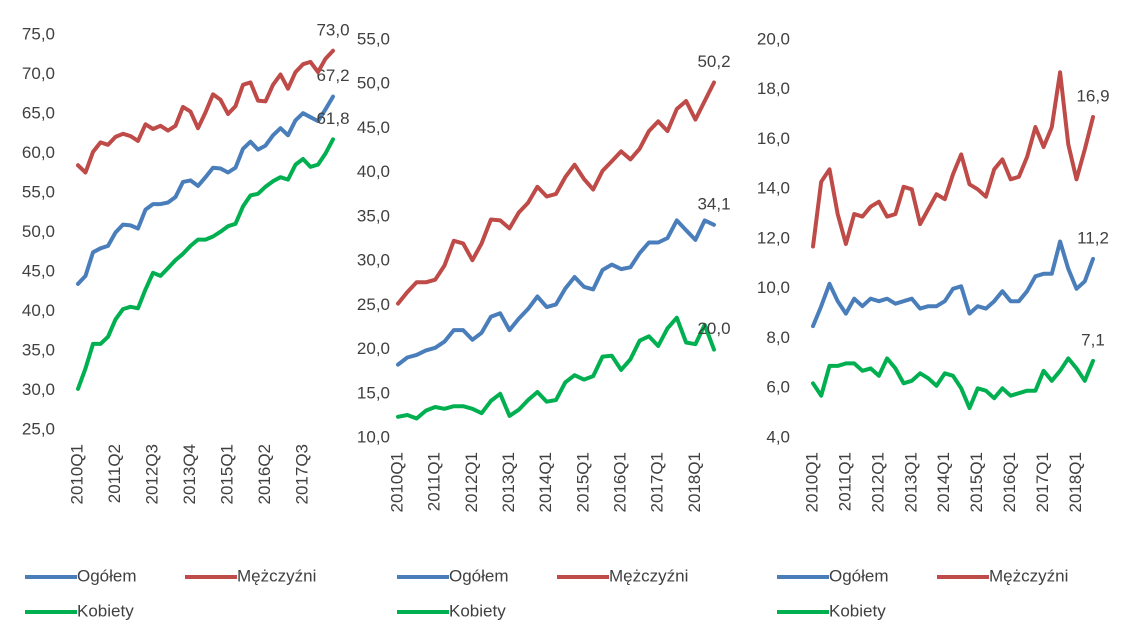 The height and width of the screenshot is (626, 1143). I want to click on y-tick-label: 75,0, so click(38, 33).